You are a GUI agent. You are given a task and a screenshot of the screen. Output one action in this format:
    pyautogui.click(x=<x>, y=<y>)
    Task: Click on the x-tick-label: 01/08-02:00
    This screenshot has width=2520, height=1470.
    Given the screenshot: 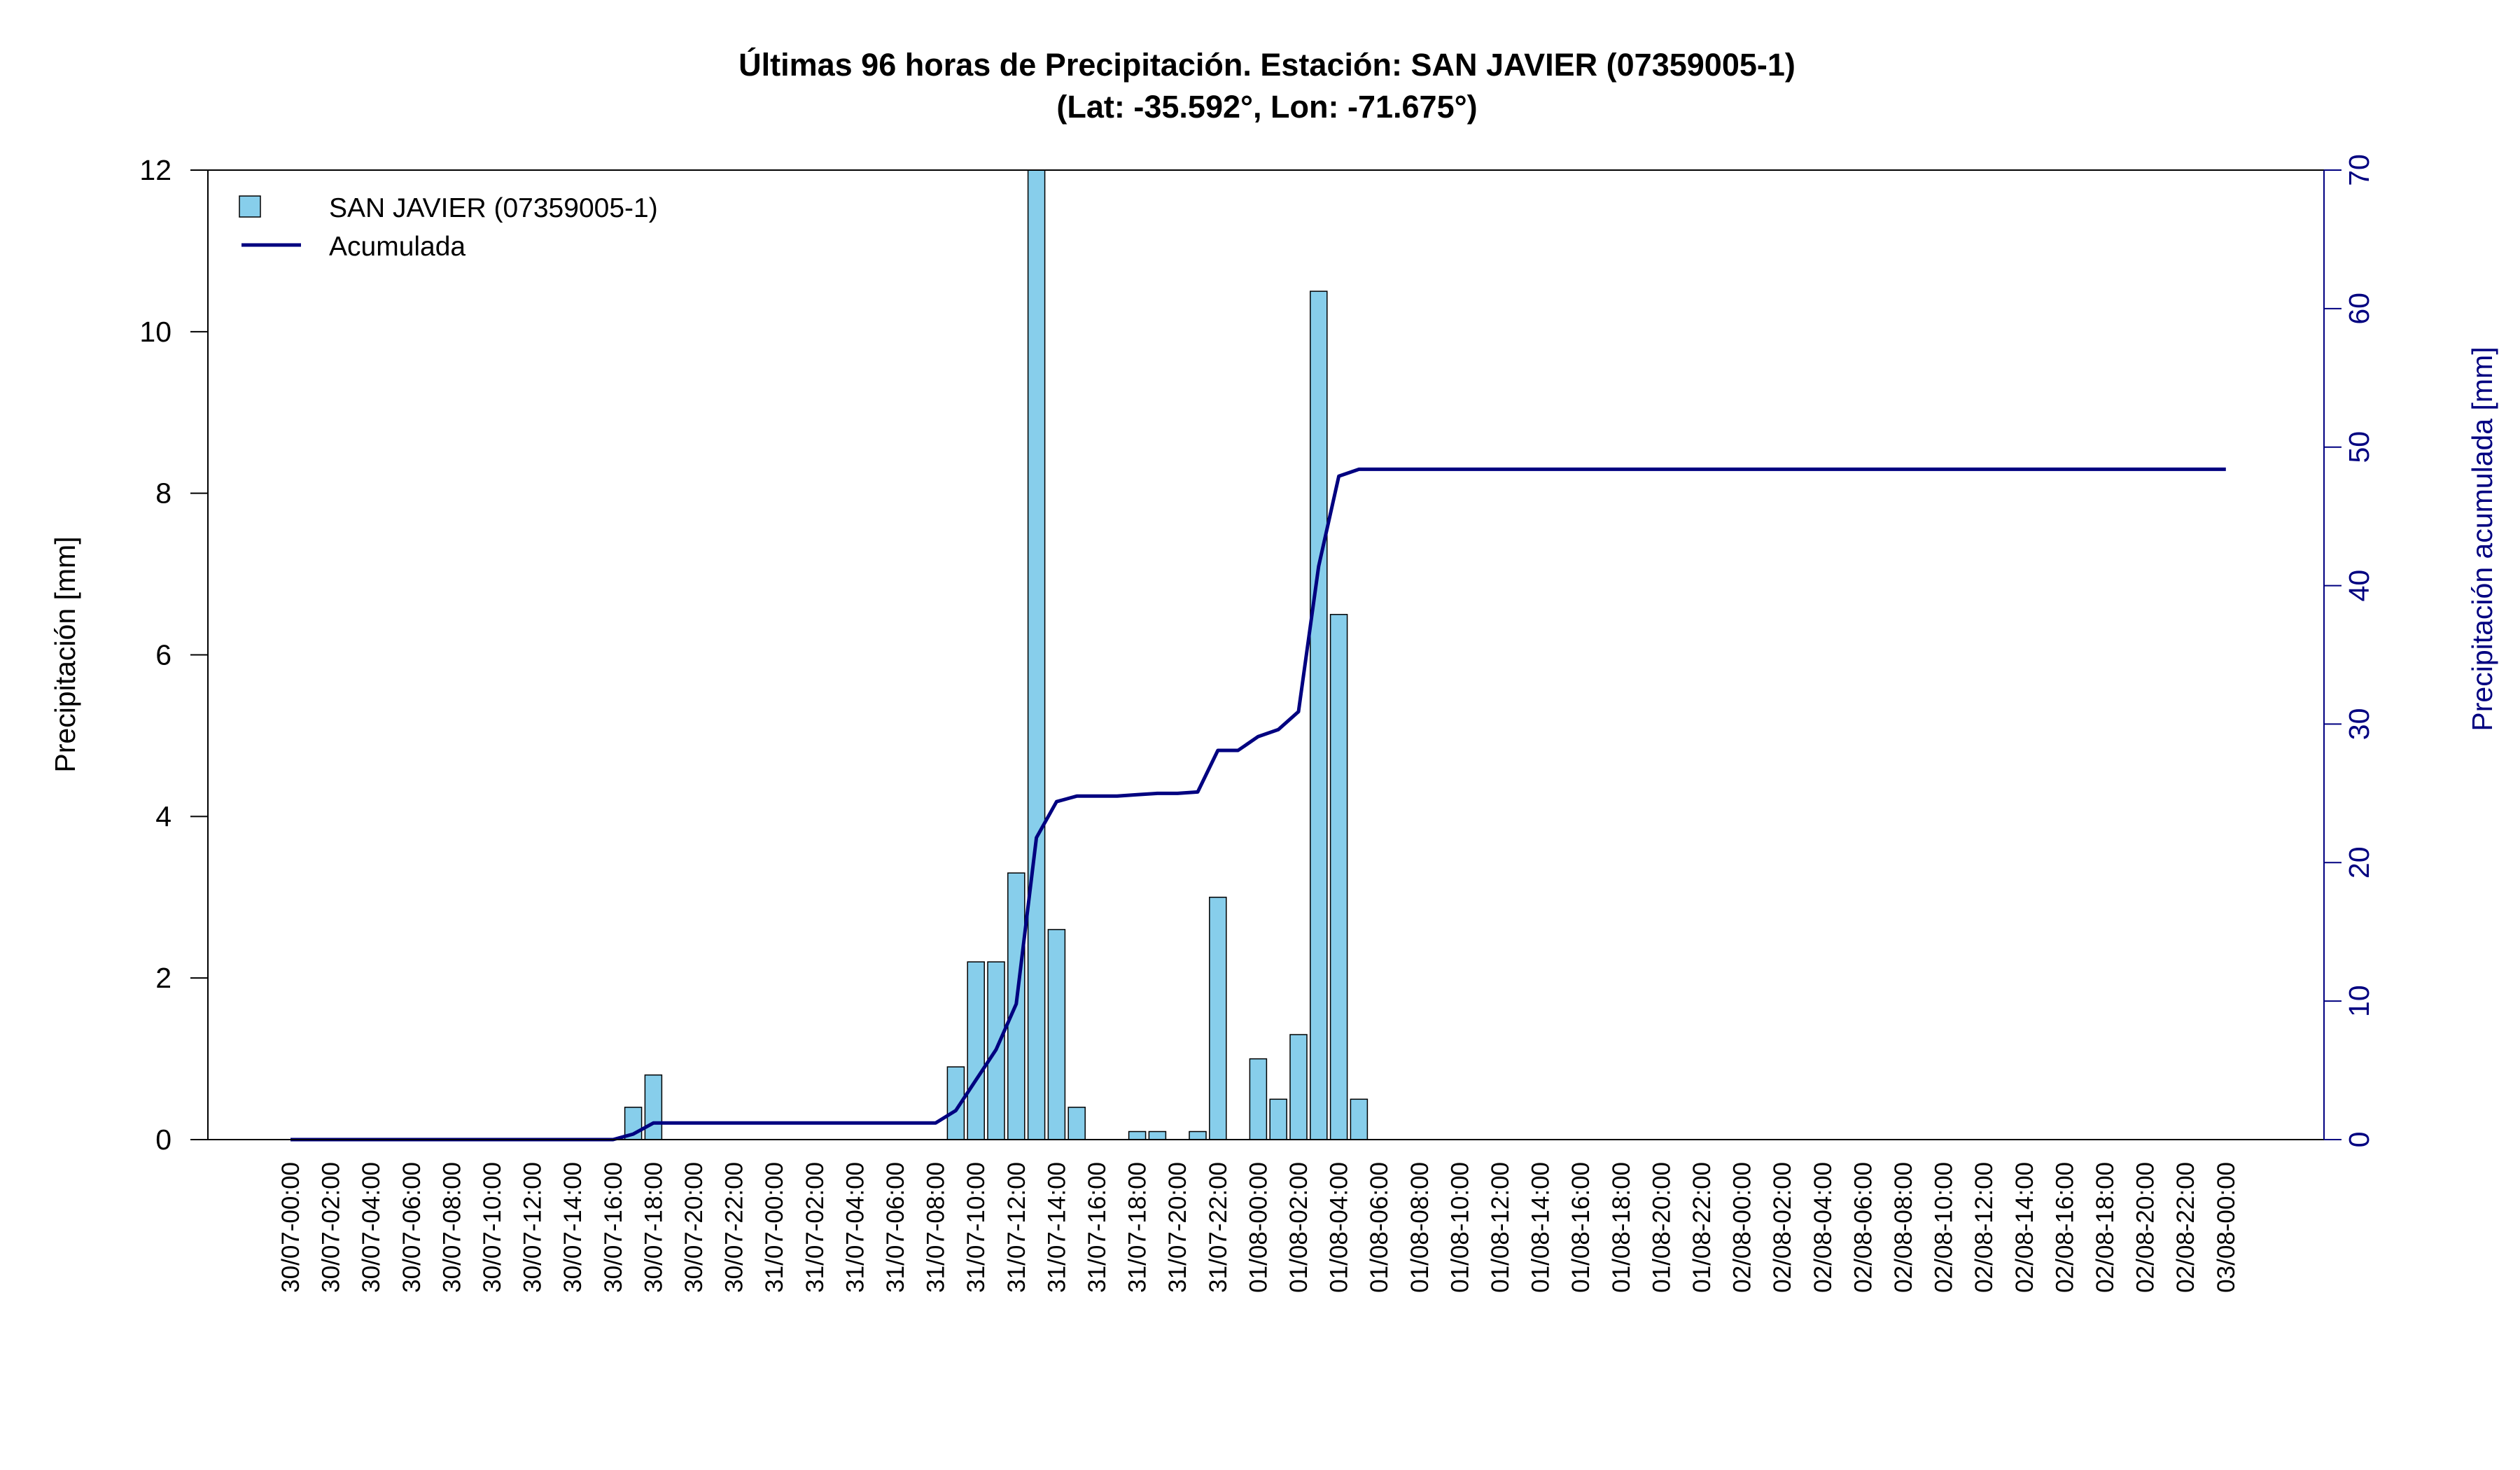 What is the action you would take?
    pyautogui.click(x=1298, y=1227)
    